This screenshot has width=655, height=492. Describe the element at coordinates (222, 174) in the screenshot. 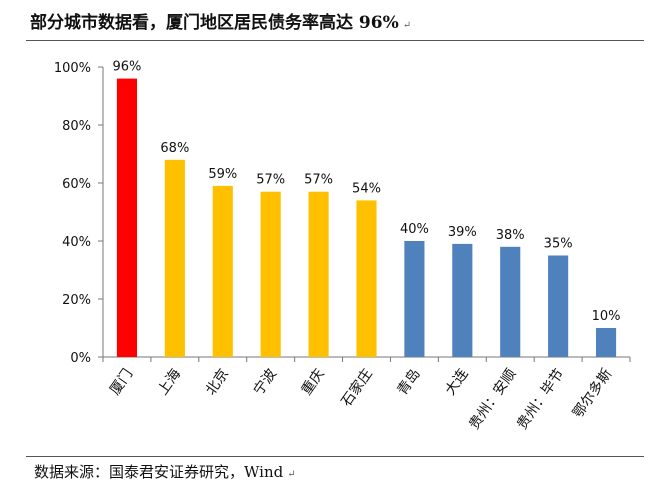

I see `data-label: 59%` at that location.